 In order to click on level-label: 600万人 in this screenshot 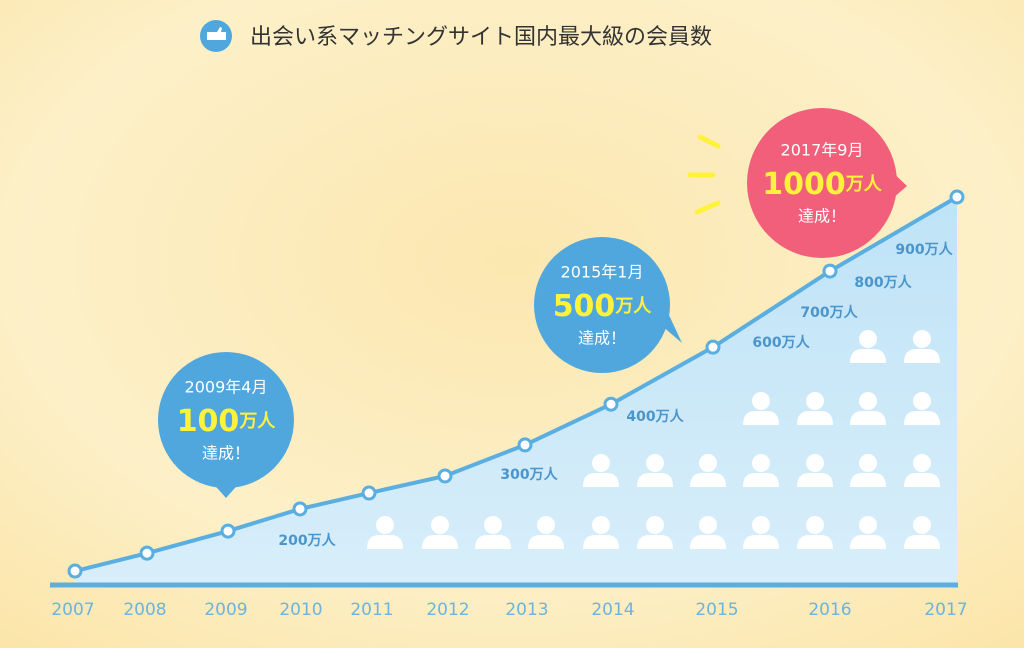, I will do `click(781, 342)`.